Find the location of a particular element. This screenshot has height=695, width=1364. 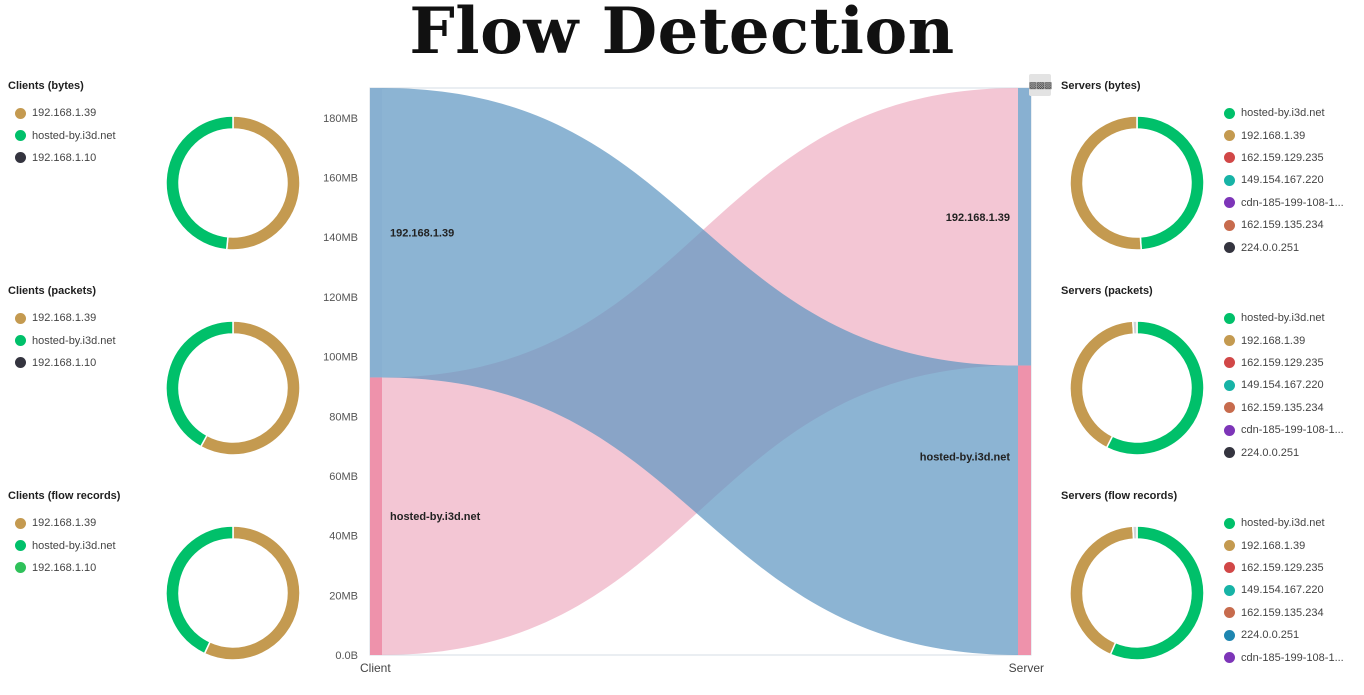

panel-title: Servers (packets) is located at coordinates (1107, 291).